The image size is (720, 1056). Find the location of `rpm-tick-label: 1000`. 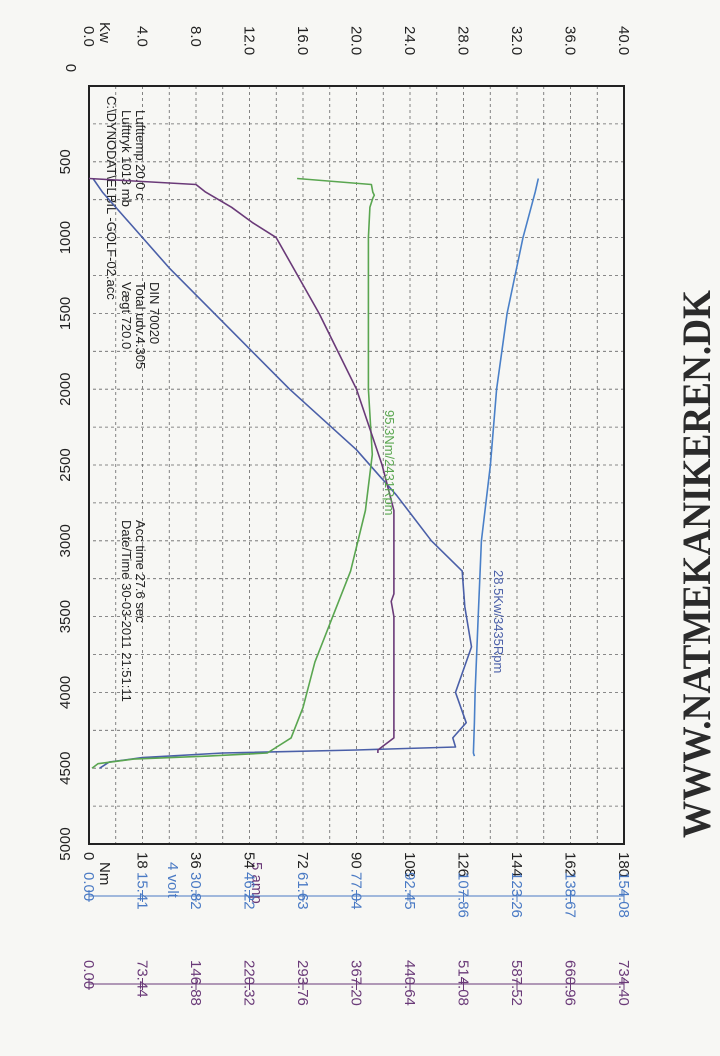

rpm-tick-label: 1000 is located at coordinates (65, 237).